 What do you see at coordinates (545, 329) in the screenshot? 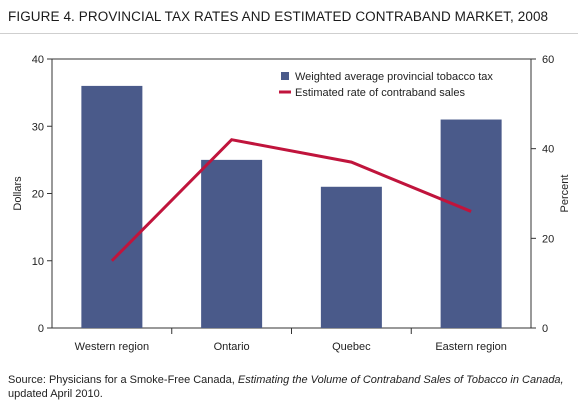
I see `y2-tick-label: 0` at bounding box center [545, 329].